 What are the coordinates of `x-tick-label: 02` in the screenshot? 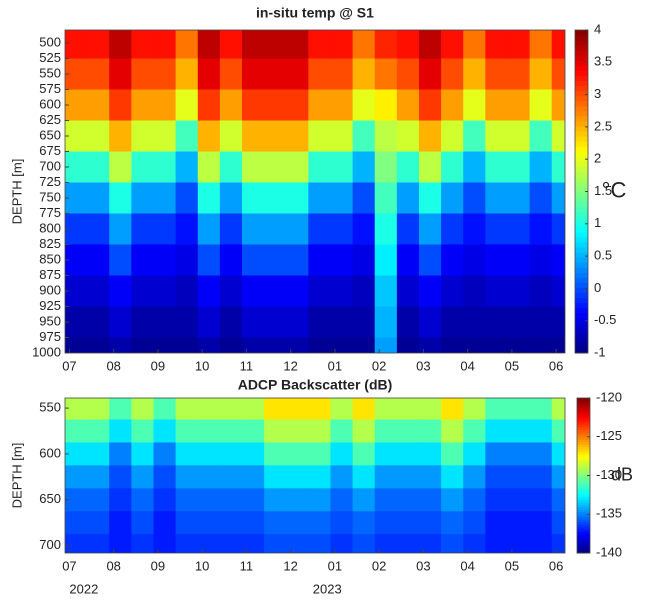 It's located at (379, 365).